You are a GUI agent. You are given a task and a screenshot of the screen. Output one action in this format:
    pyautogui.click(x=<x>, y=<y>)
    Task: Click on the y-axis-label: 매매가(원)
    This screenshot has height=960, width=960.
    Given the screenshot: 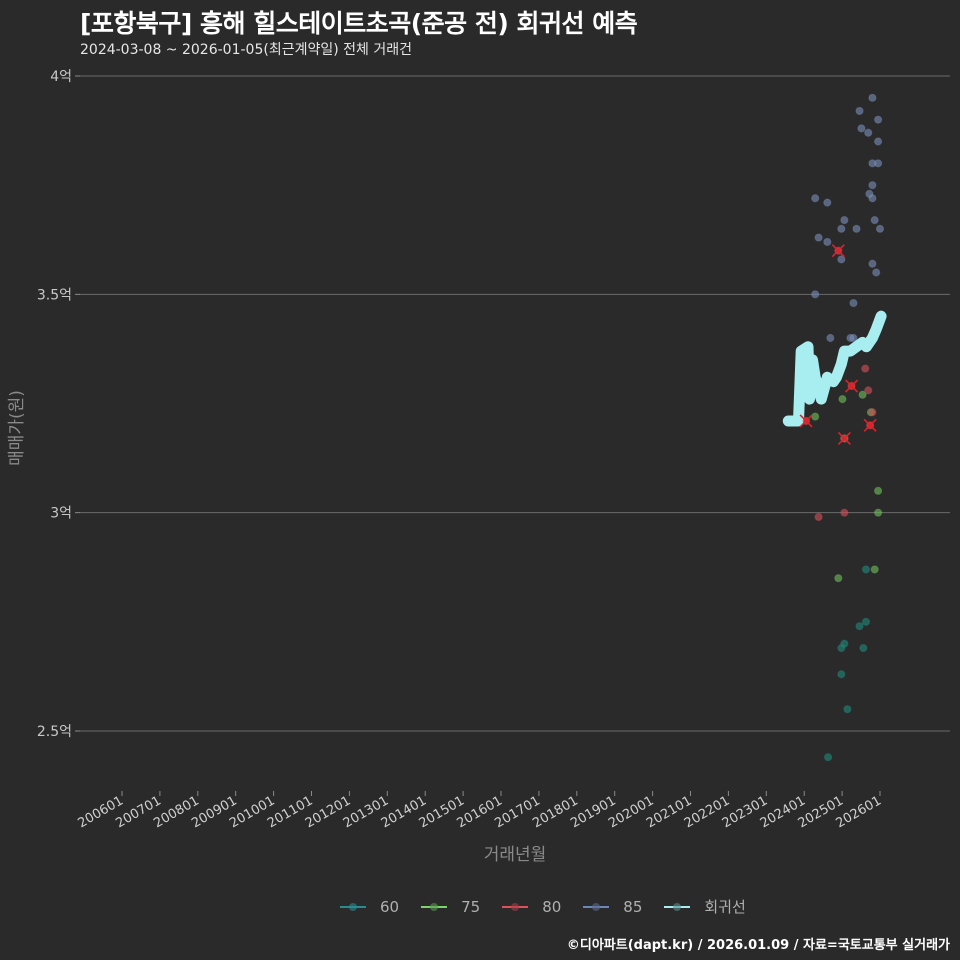 What is the action you would take?
    pyautogui.click(x=17, y=428)
    